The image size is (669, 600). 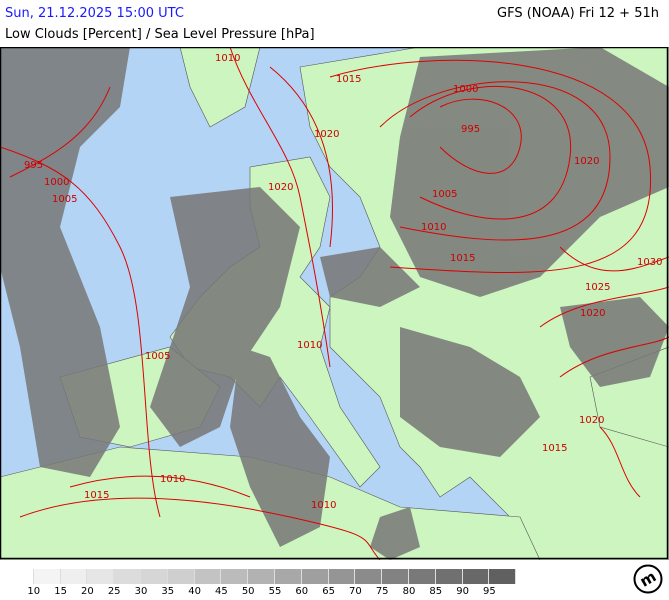 What do you see at coordinates (328, 591) in the screenshot?
I see `legend-label: 65` at bounding box center [328, 591].